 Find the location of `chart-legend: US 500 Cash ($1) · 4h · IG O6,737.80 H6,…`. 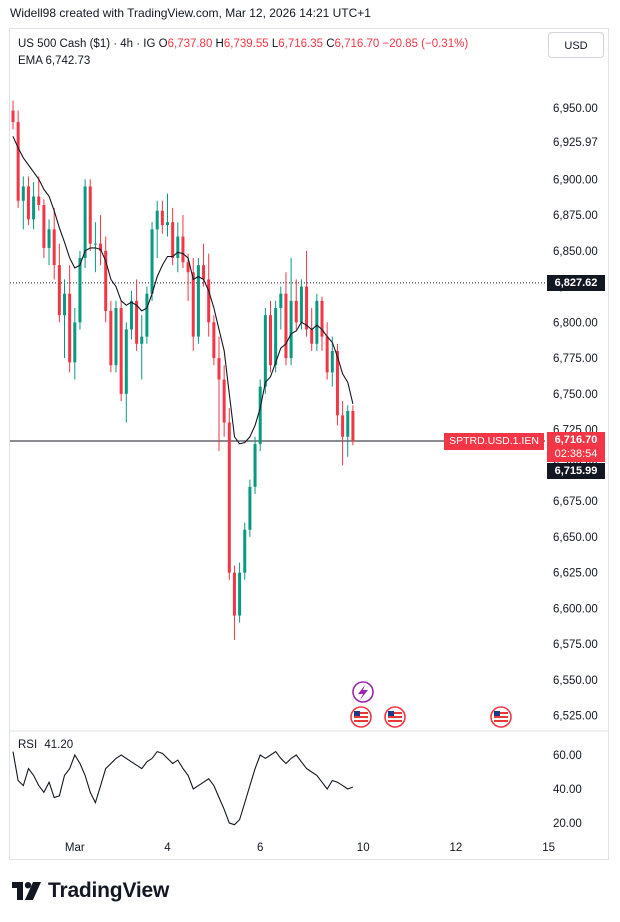

chart-legend: US 500 Cash ($1) · 4h · IG O6,737.80 H6,… is located at coordinates (243, 53).